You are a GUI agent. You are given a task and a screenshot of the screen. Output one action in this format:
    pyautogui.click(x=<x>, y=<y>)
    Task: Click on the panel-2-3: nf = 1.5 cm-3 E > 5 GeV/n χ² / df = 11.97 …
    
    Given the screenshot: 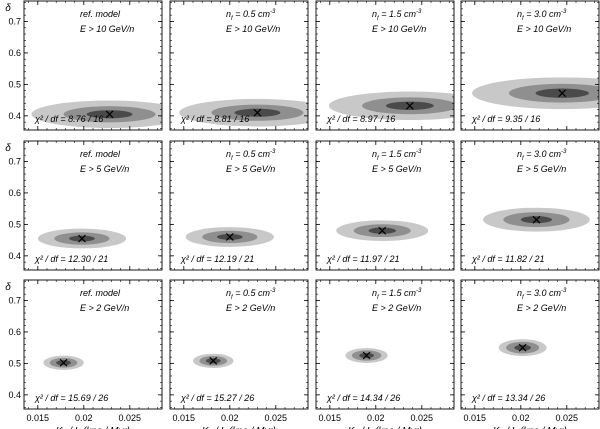 What is the action you would take?
    pyautogui.click(x=385, y=205)
    